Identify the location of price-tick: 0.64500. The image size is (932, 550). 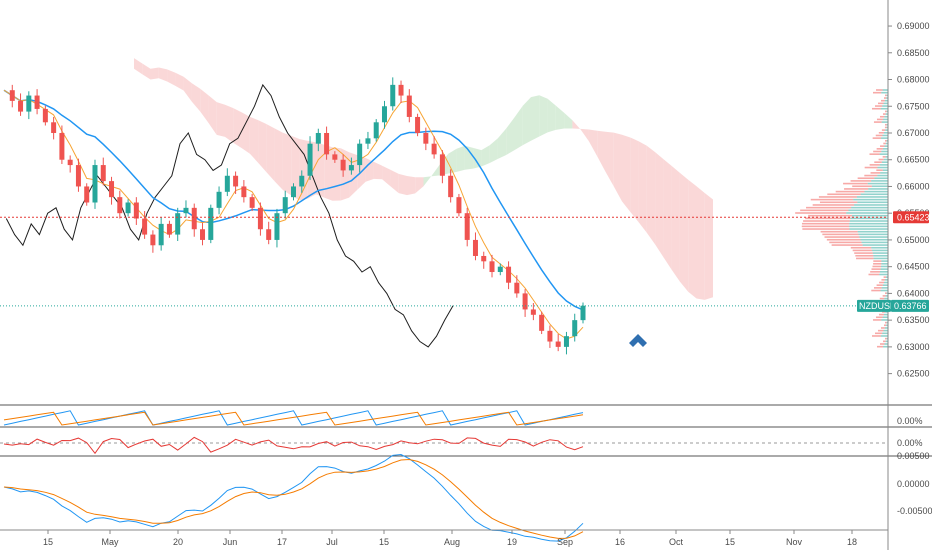
(909, 267).